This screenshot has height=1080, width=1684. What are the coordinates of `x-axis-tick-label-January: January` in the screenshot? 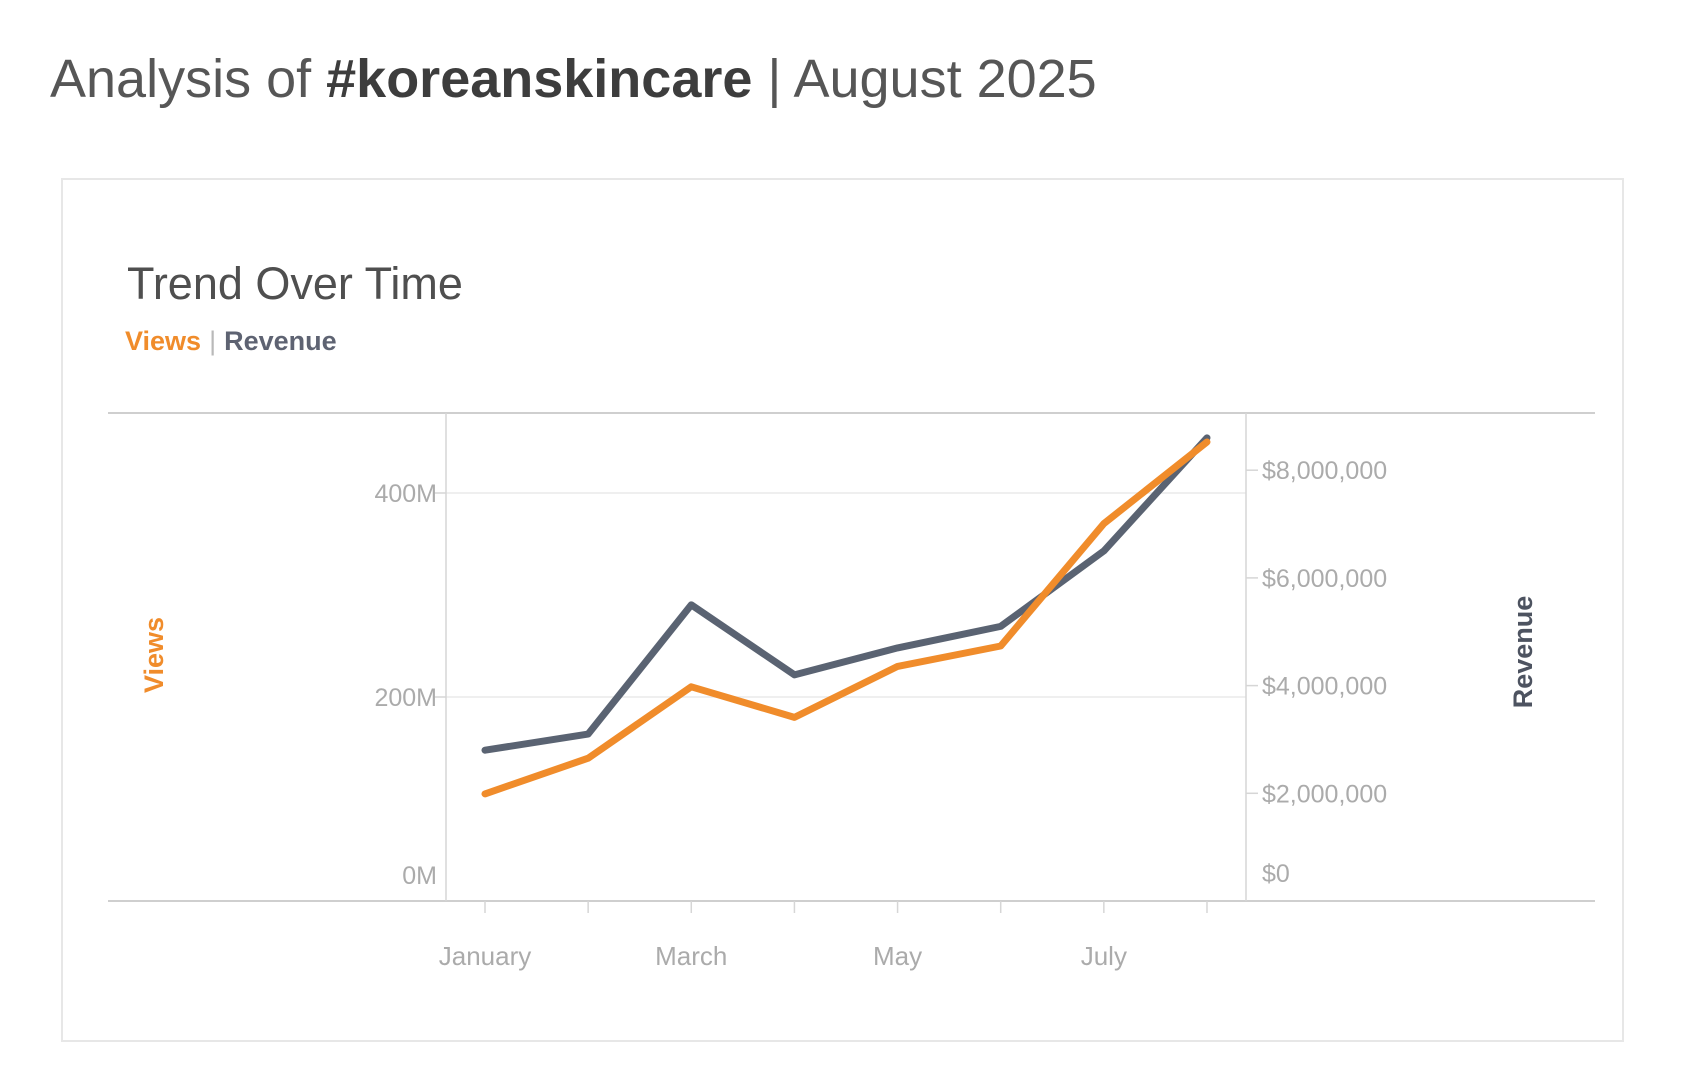 It's located at (485, 956).